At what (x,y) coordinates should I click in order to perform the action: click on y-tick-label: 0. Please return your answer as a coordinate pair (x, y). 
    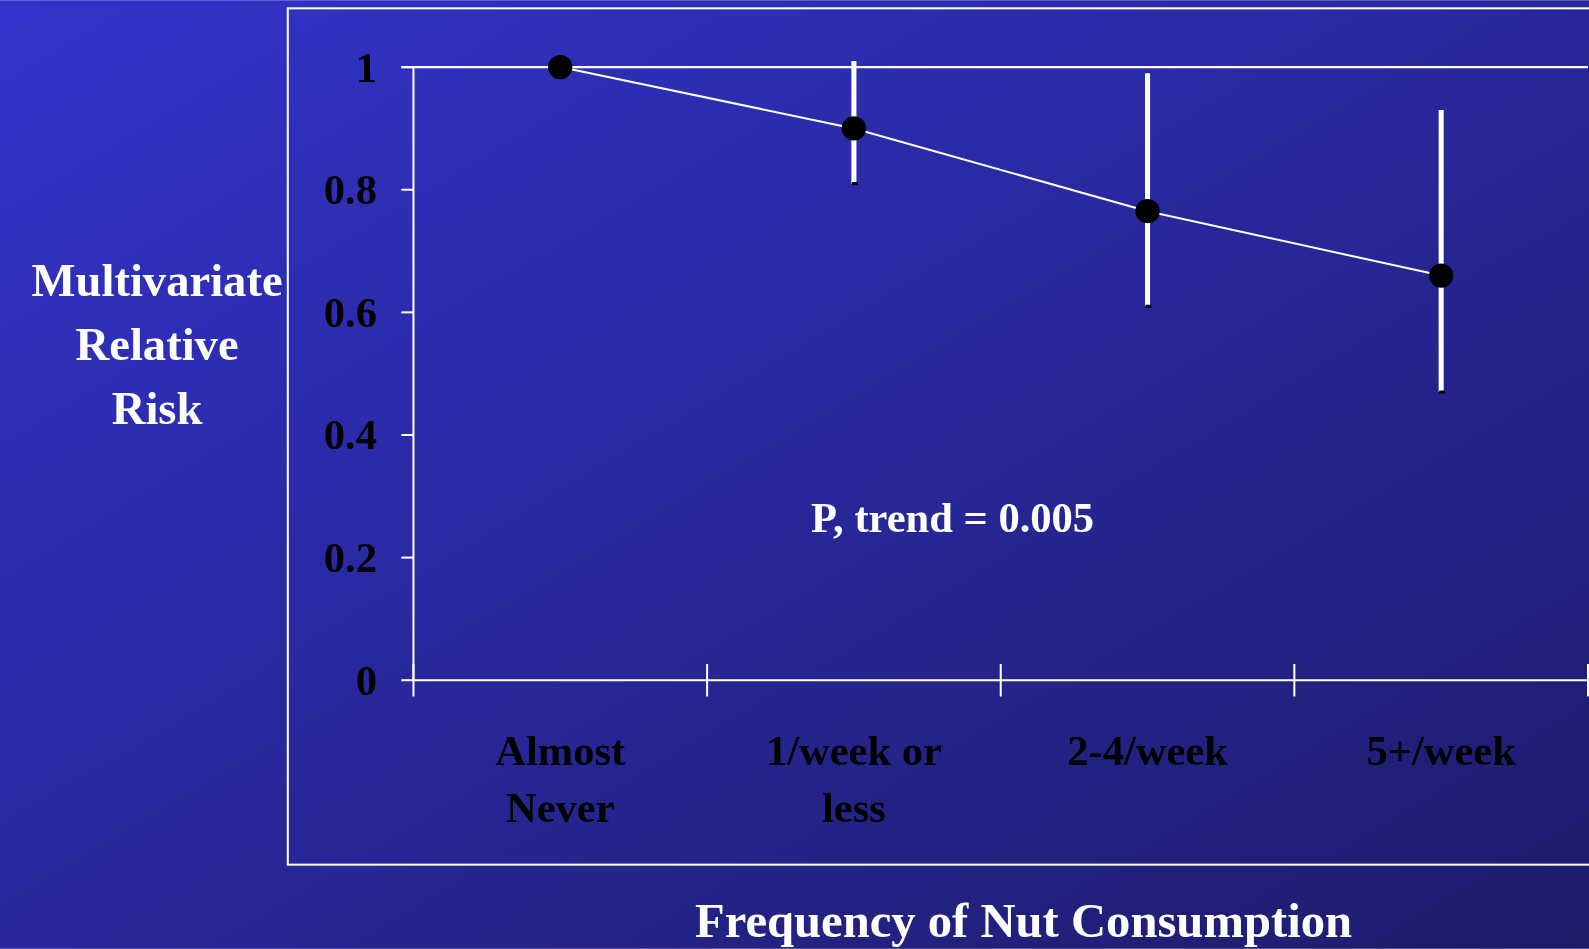
    Looking at the image, I should click on (366, 680).